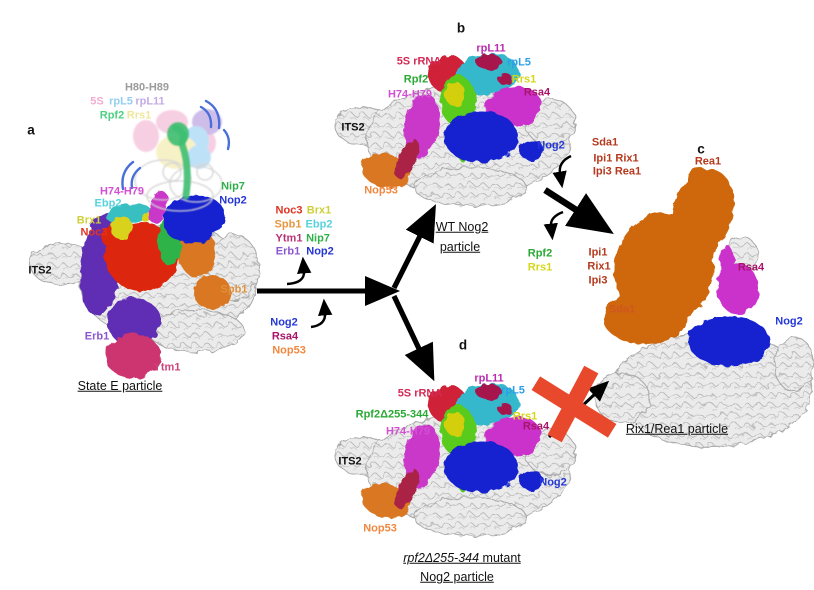  Describe the element at coordinates (574, 404) in the screenshot. I see `red-x-mark` at that location.